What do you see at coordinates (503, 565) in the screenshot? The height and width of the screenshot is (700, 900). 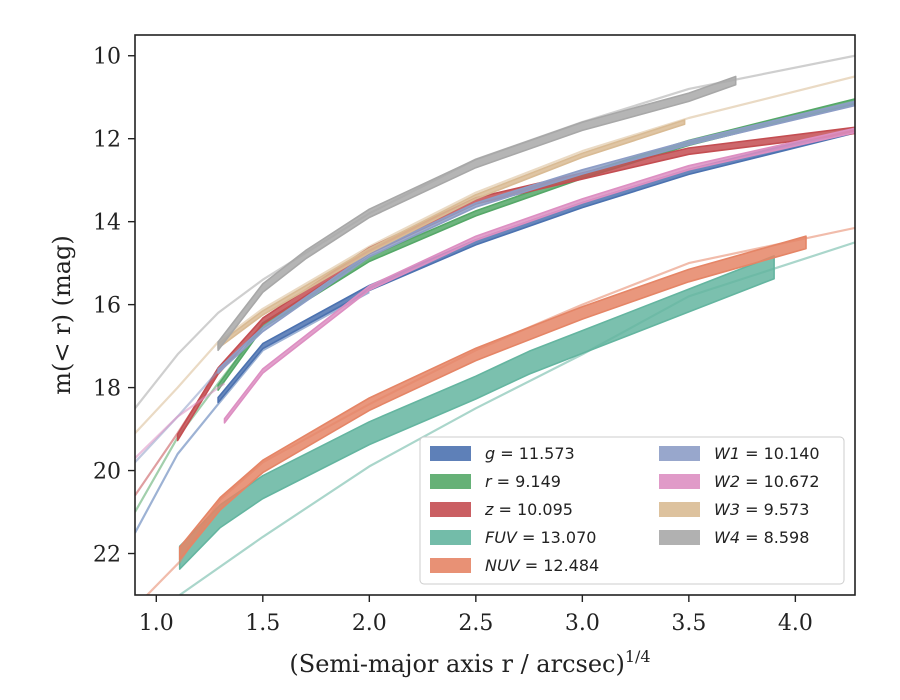 I see `legend-band-name: NUV` at bounding box center [503, 565].